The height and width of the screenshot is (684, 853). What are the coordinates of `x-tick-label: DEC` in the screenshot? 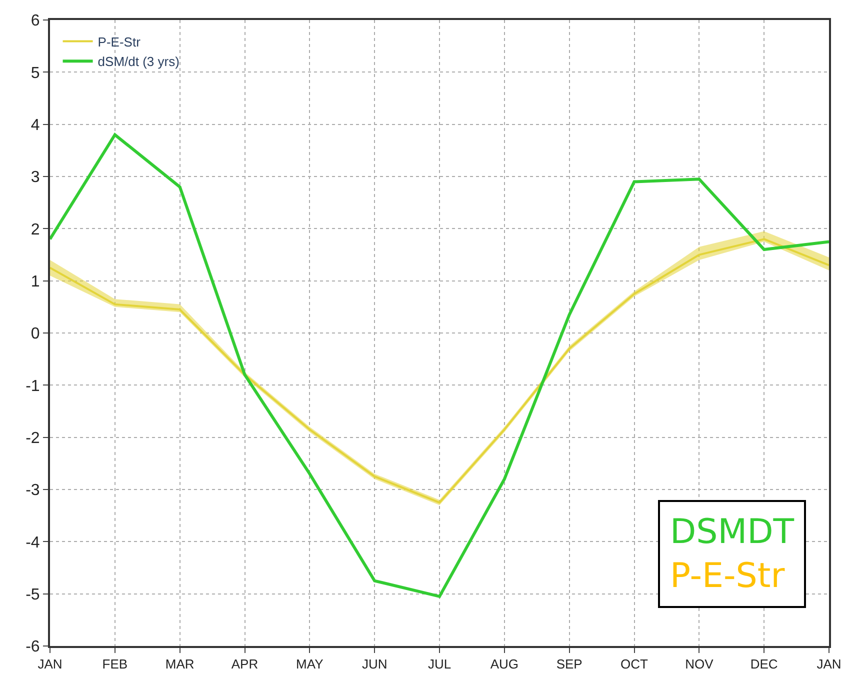 It's located at (764, 664).